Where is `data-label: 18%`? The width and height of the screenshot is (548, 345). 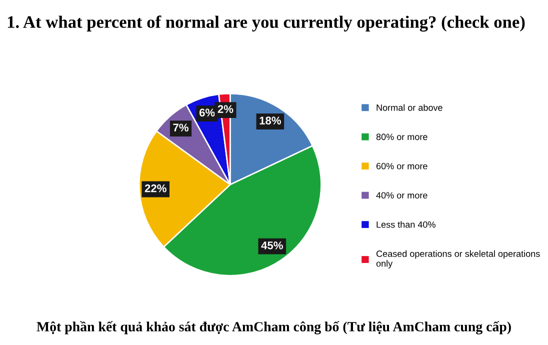
data-label: 18% is located at coordinates (271, 120).